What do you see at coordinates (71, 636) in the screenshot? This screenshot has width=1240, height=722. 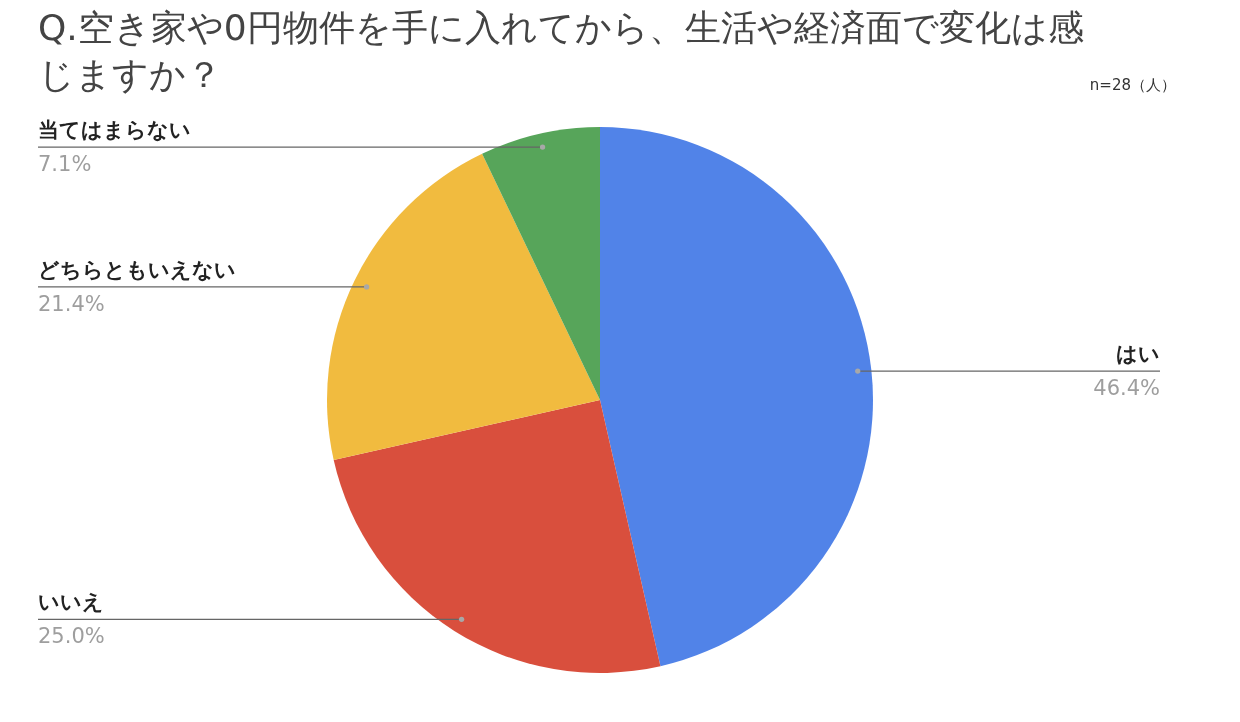 I see `data-label: 25.0%` at bounding box center [71, 636].